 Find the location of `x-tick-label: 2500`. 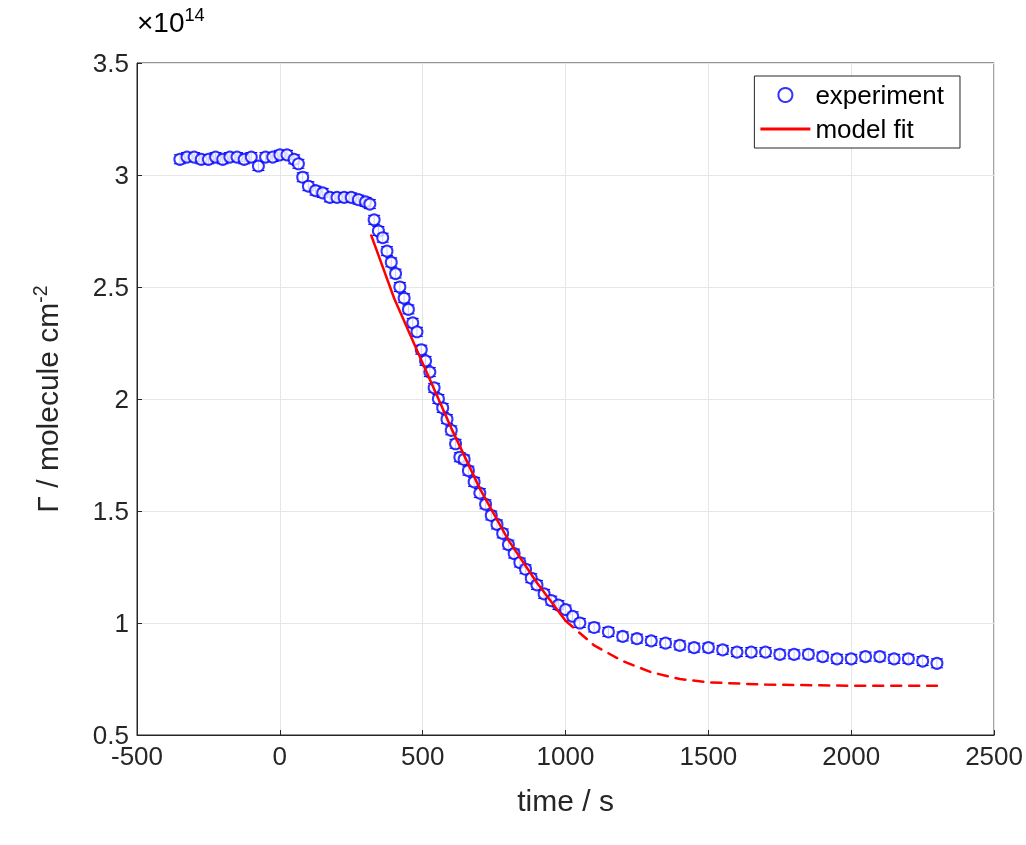

x-tick-label: 2500 is located at coordinates (994, 756).